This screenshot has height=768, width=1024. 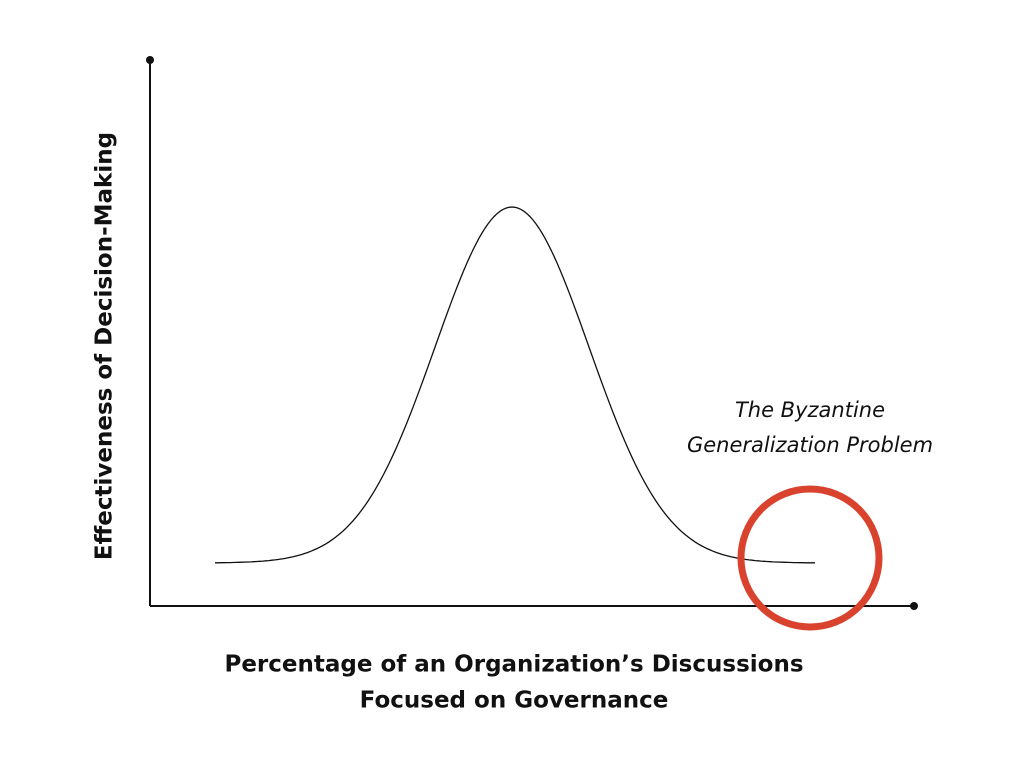 What do you see at coordinates (150, 60) in the screenshot?
I see `y-axis-end` at bounding box center [150, 60].